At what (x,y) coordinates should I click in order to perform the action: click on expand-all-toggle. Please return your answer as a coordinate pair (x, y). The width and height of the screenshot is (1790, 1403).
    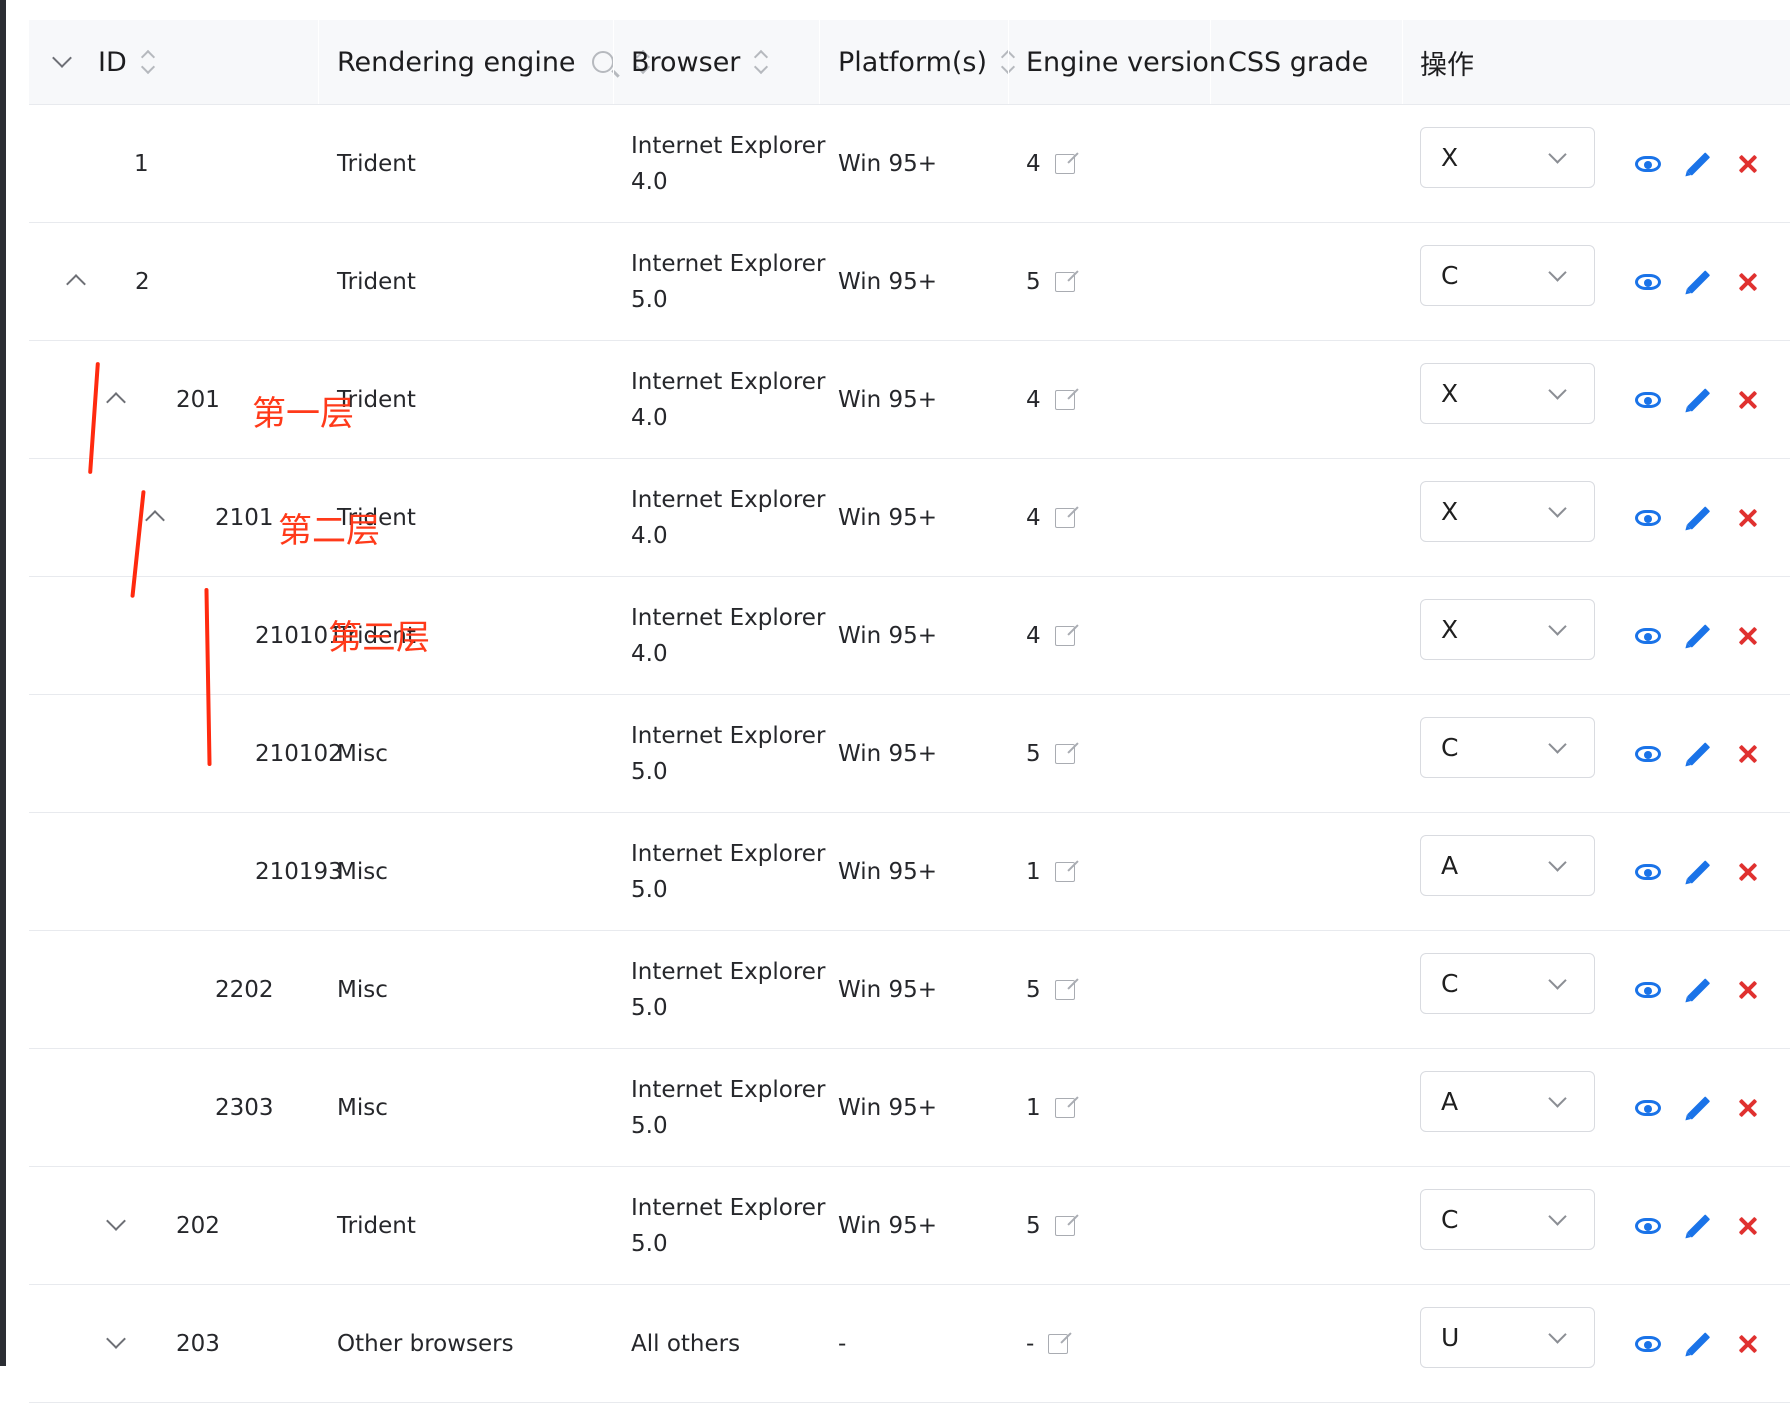
    Looking at the image, I should click on (62, 62).